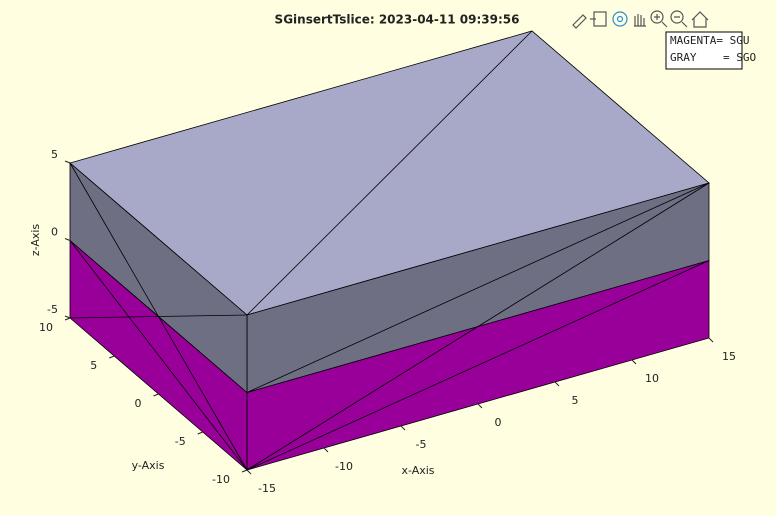 The height and width of the screenshot is (516, 776). Describe the element at coordinates (652, 378) in the screenshot. I see `x-tick-label: 10` at that location.